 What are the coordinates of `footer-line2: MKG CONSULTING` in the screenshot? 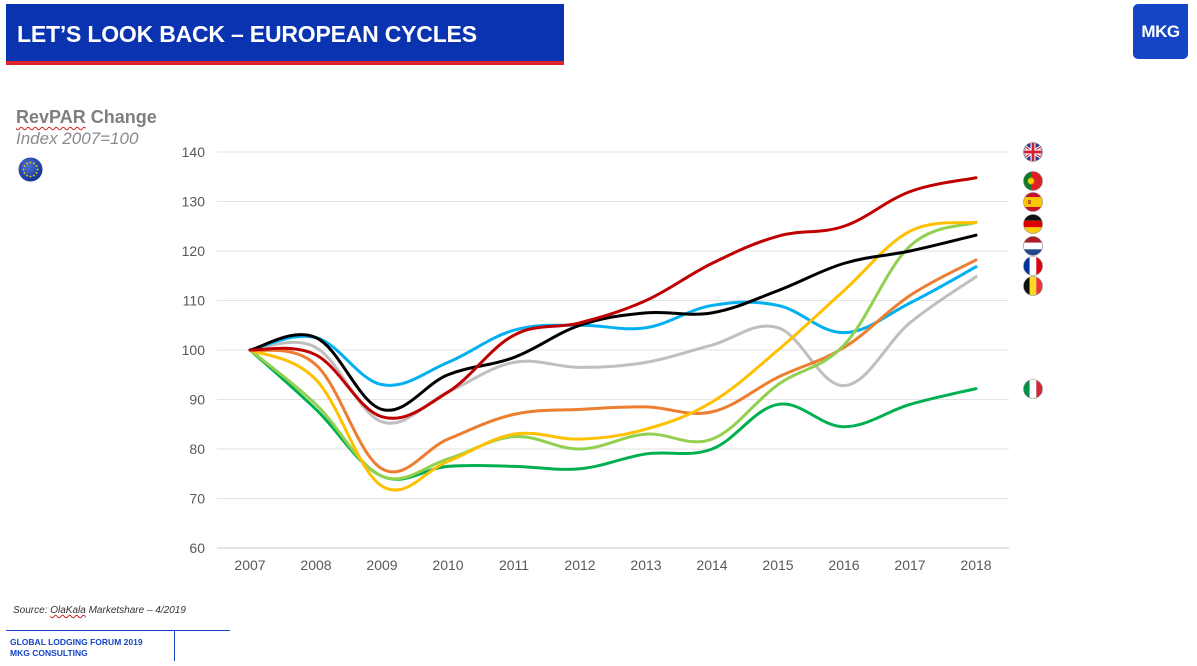 It's located at (49, 653).